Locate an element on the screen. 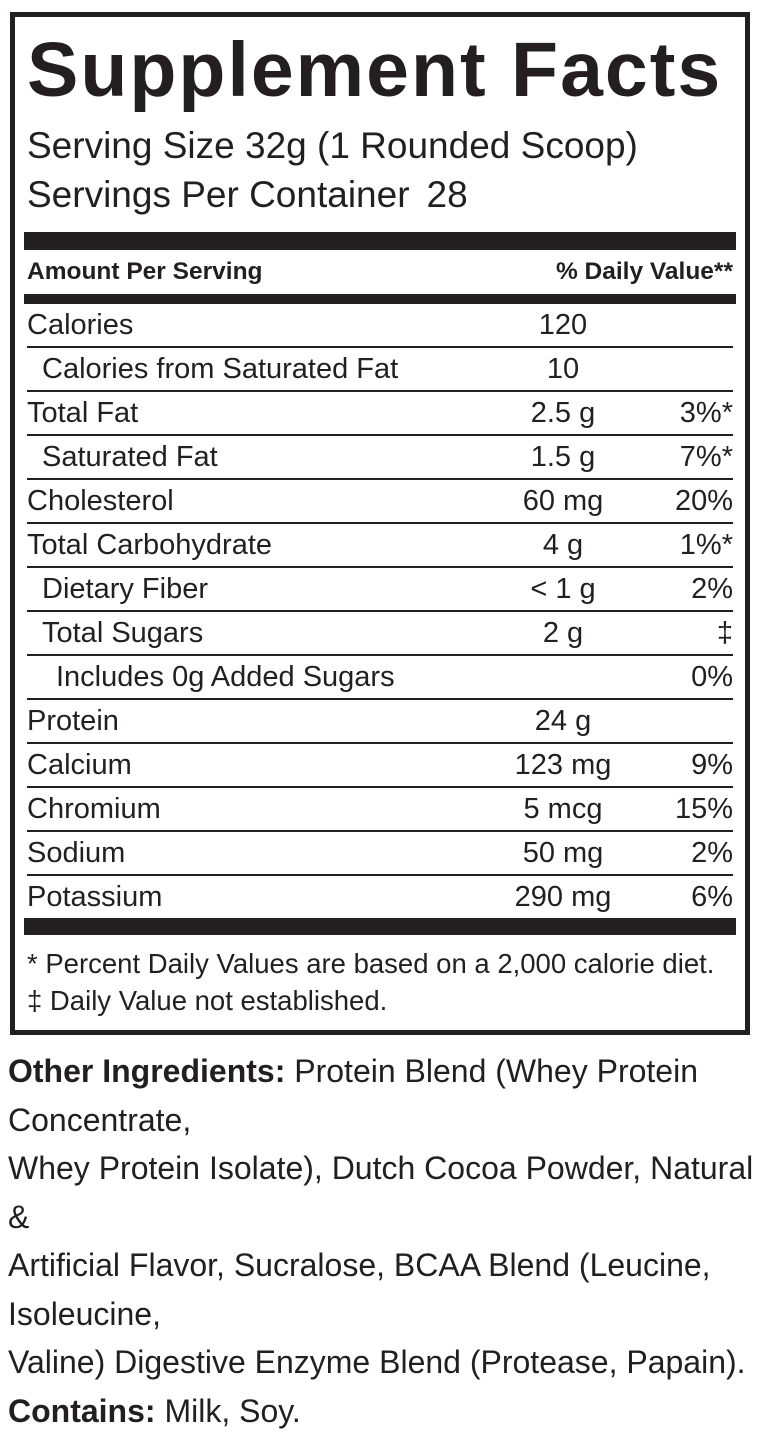  nutrient-name: Dietary Fiber is located at coordinates (257, 589).